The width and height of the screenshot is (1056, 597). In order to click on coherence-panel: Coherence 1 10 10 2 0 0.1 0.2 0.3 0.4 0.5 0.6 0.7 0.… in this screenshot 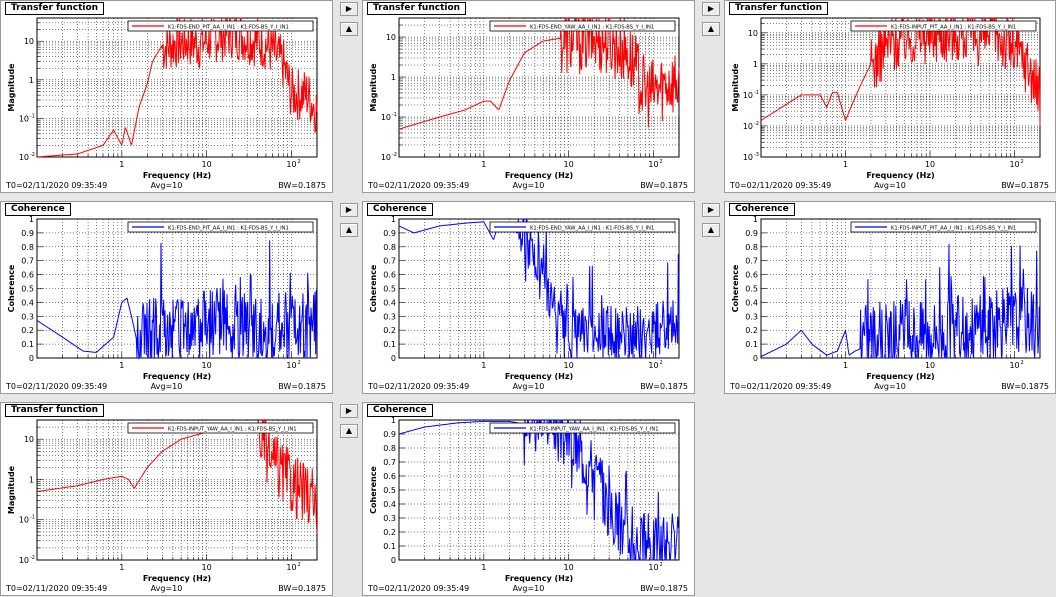, I will do `click(890, 297)`.